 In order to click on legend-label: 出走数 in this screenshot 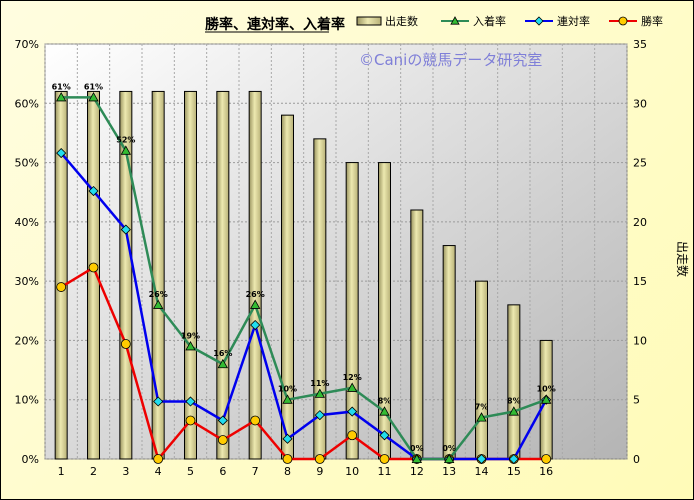, I will do `click(401, 21)`.